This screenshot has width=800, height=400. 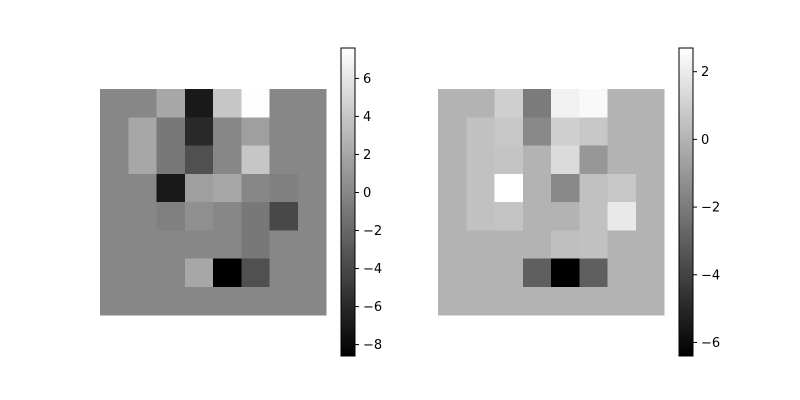 What do you see at coordinates (699, 202) in the screenshot?
I see `colorbar-right: −6 −4 −2 0 2` at bounding box center [699, 202].